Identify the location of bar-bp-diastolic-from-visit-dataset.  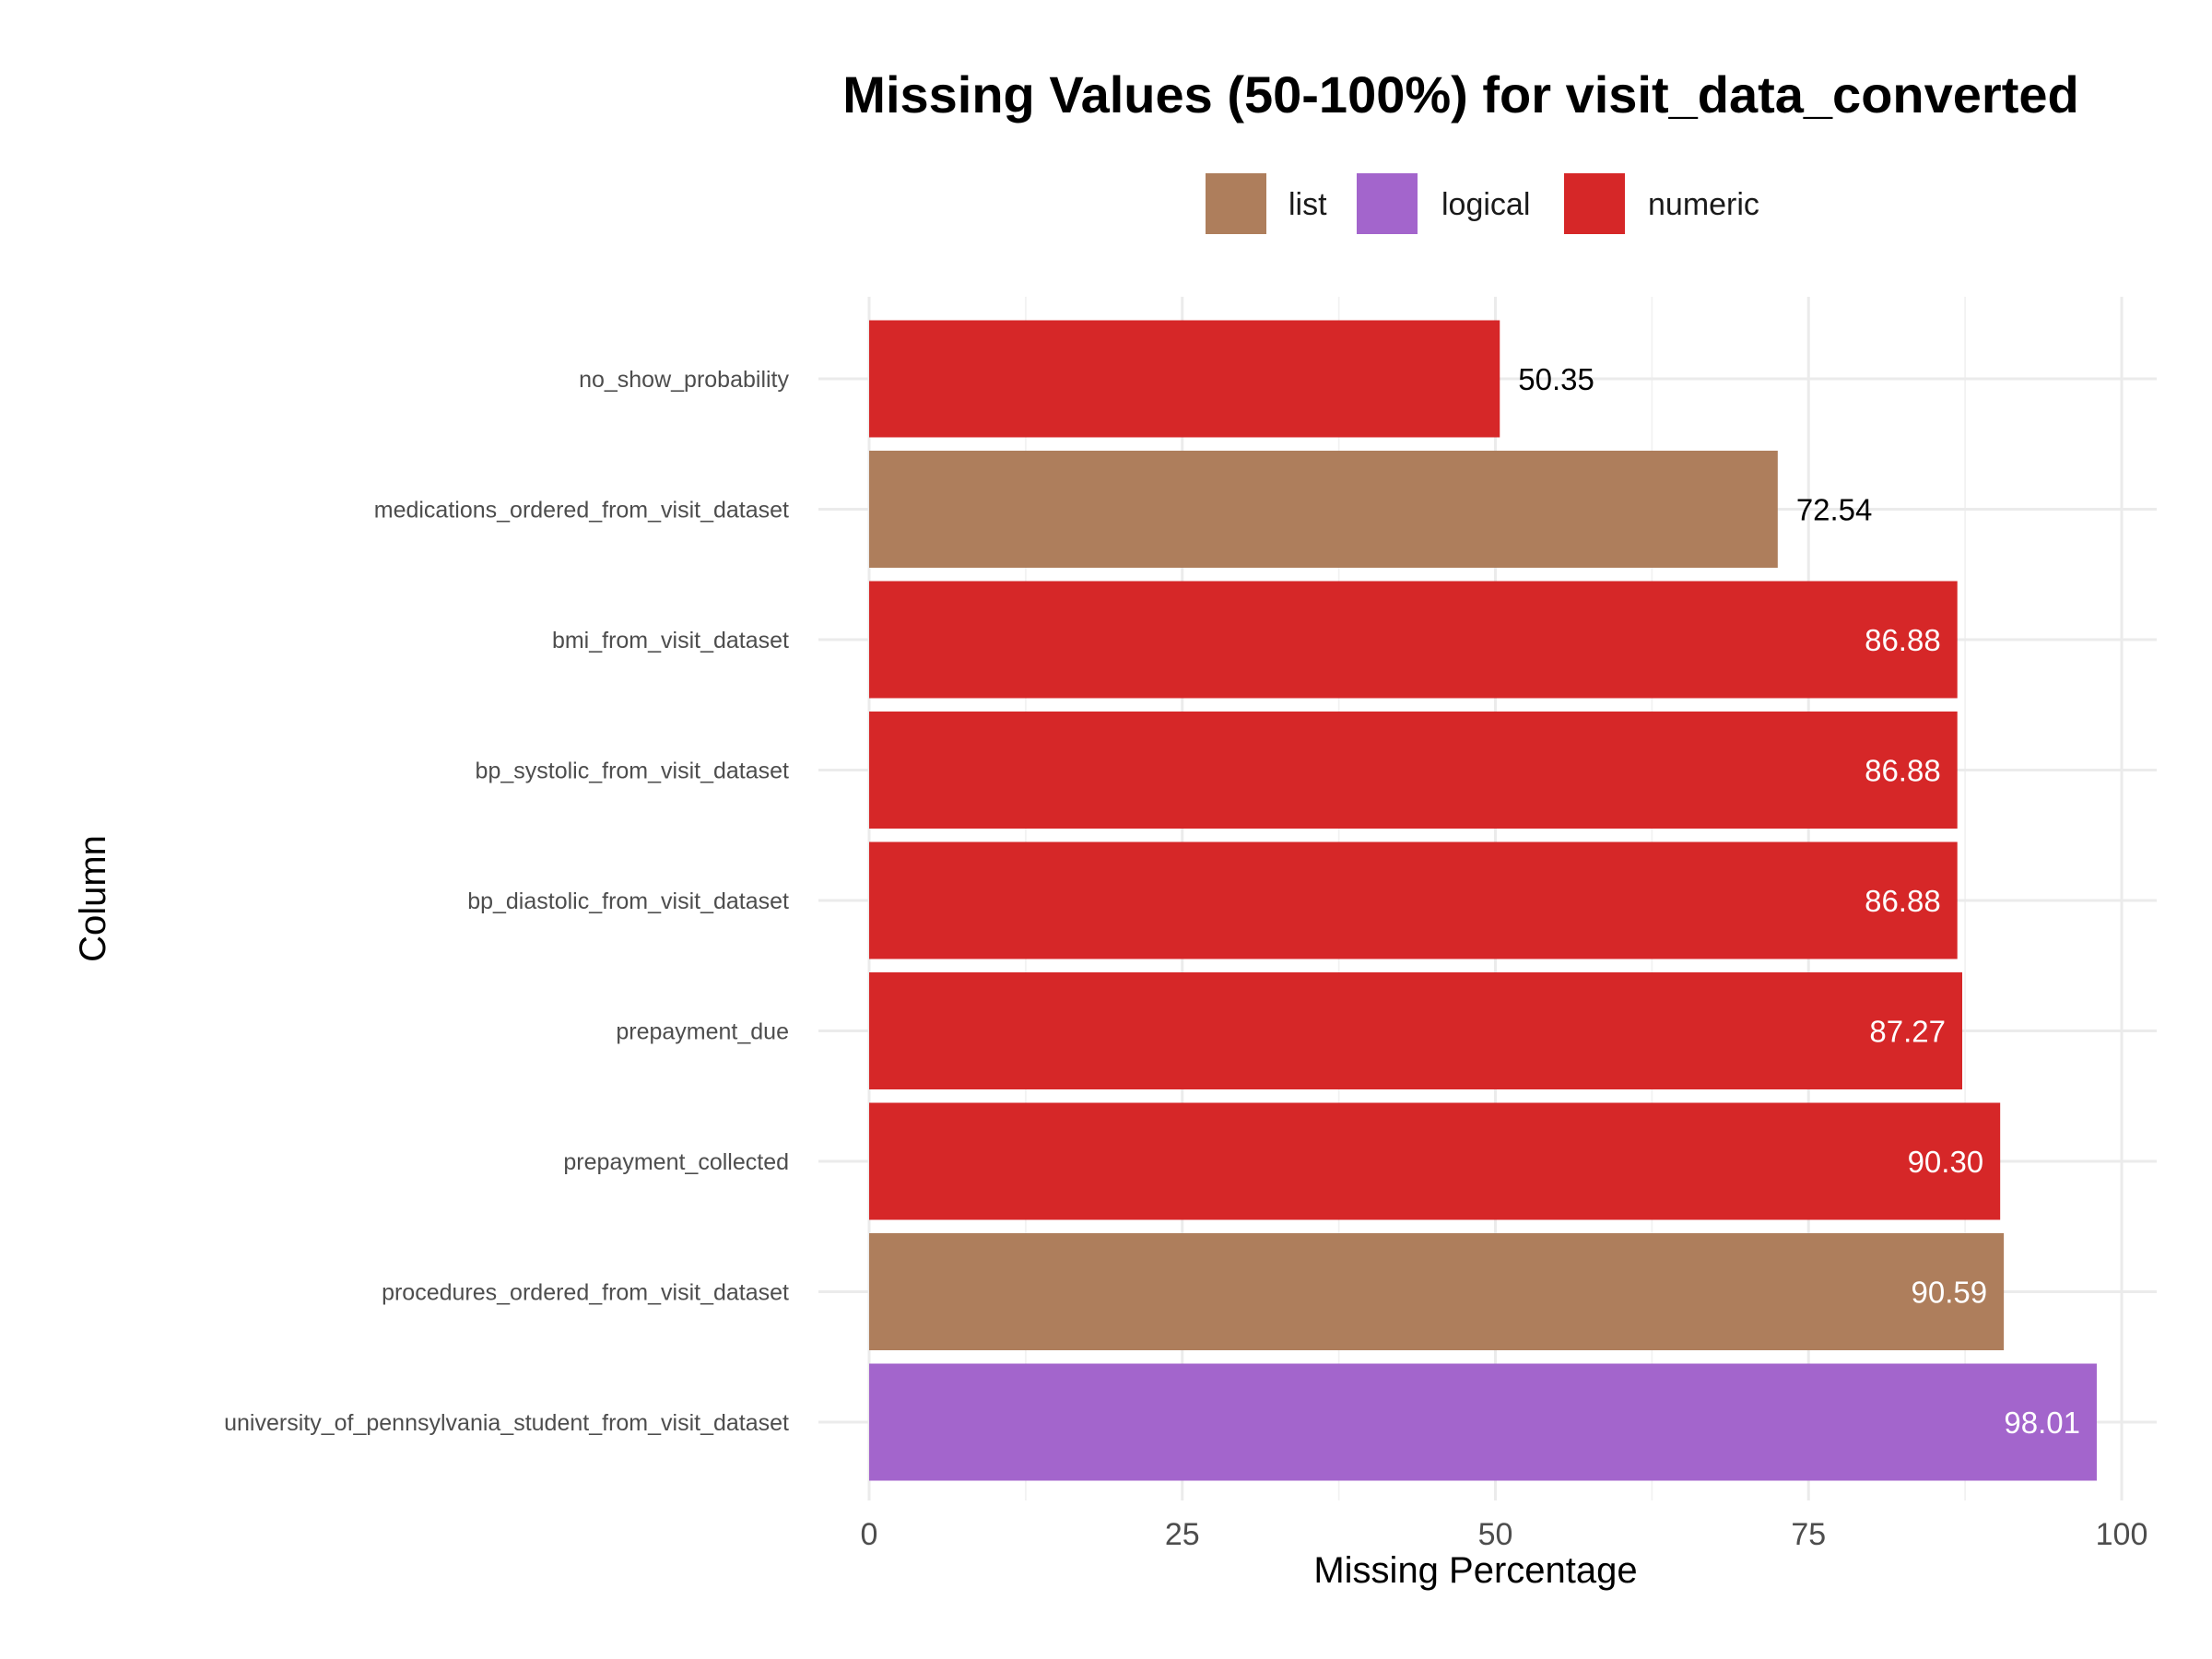
(1413, 900).